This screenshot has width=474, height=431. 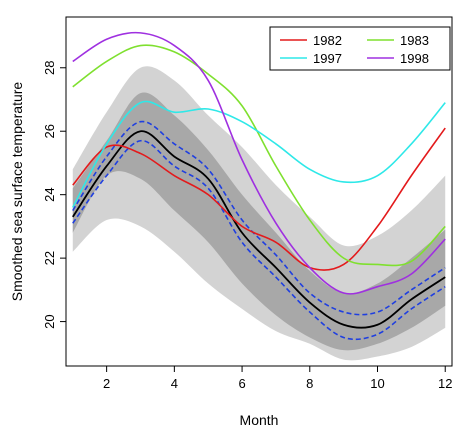 I want to click on legend-label-1982: 1982, so click(x=327, y=40).